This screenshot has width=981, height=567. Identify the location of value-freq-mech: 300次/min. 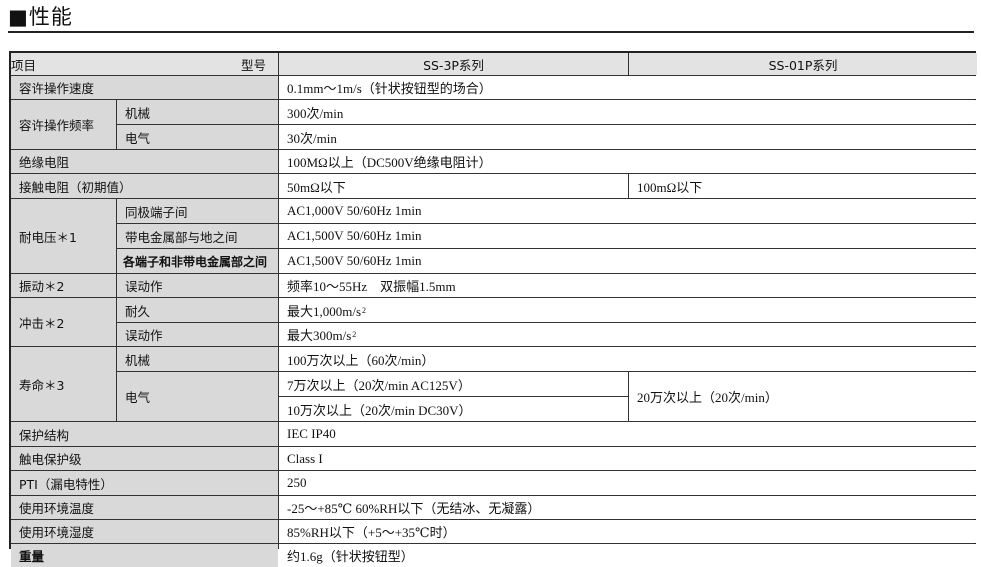
(628, 112).